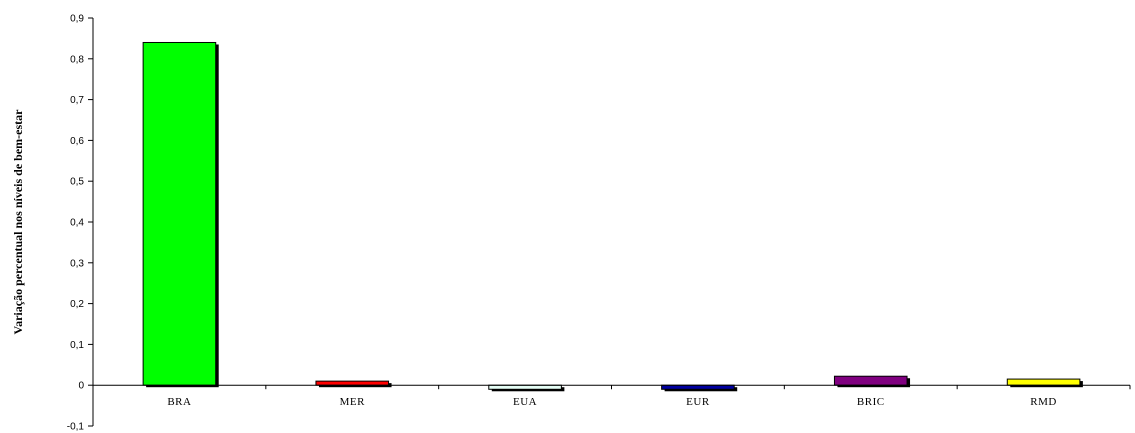  Describe the element at coordinates (77, 223) in the screenshot. I see `y-tick-label: 0,4` at that location.